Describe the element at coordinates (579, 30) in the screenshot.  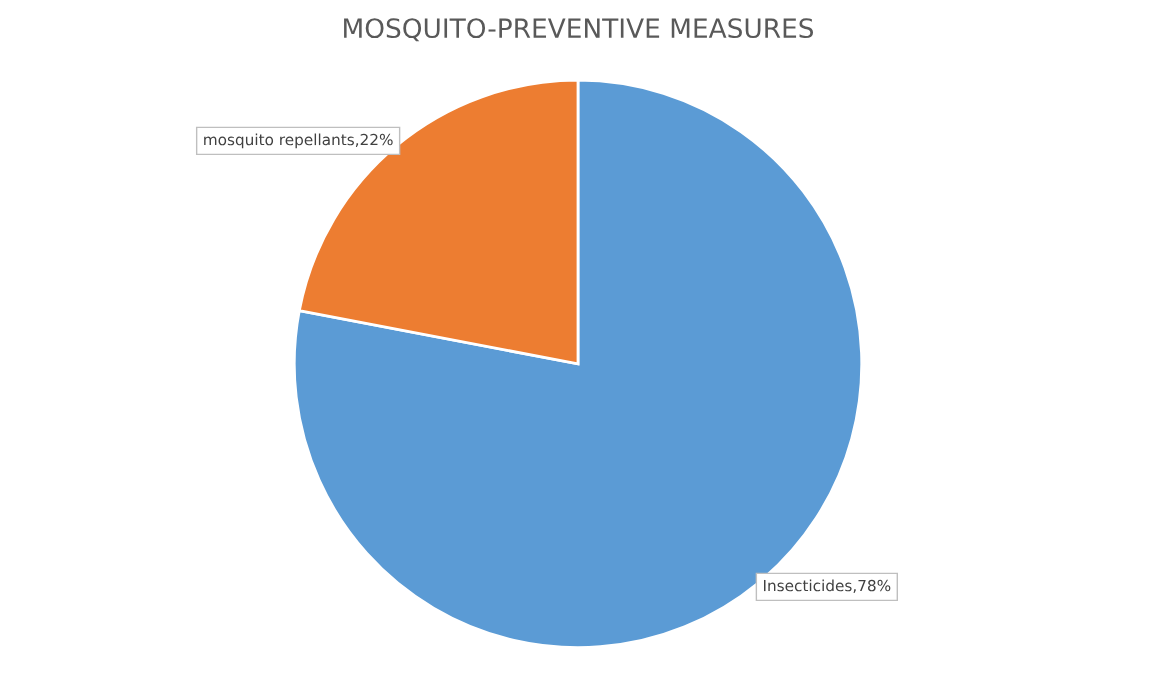
I see `chart-title: MOSQUITO-PREVENTIVE MEASURES` at that location.